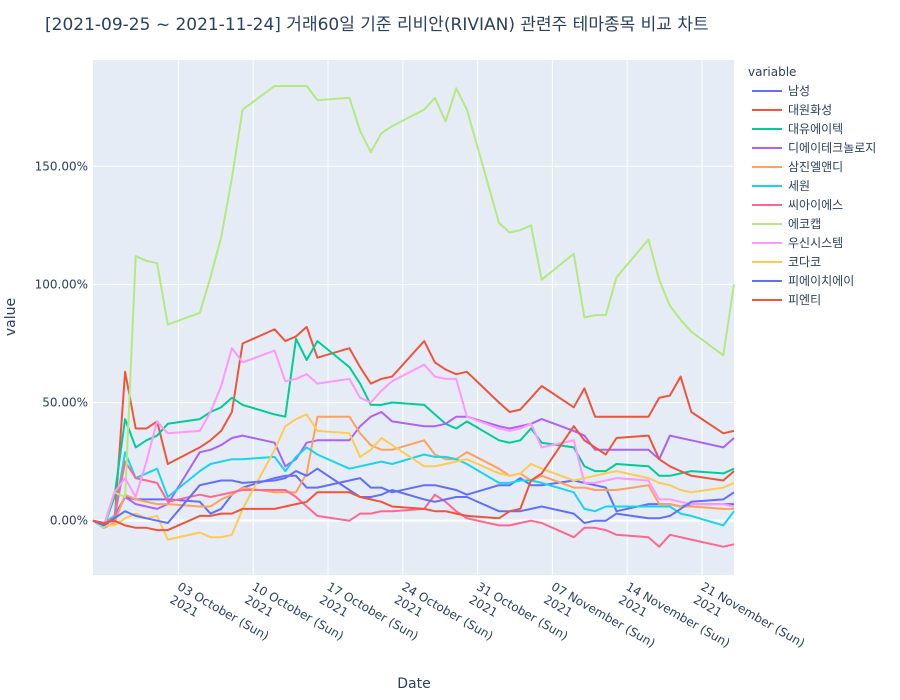  I want to click on legend-label: 에코캡, so click(804, 224).